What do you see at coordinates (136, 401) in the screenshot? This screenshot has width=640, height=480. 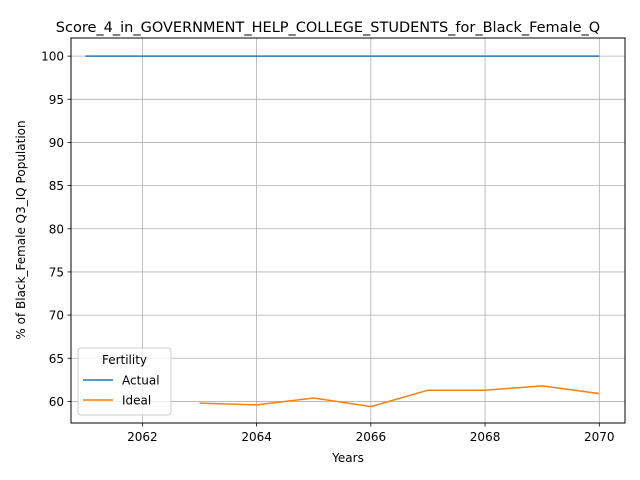 I see `legend-label-ideal: Ideal` at bounding box center [136, 401].